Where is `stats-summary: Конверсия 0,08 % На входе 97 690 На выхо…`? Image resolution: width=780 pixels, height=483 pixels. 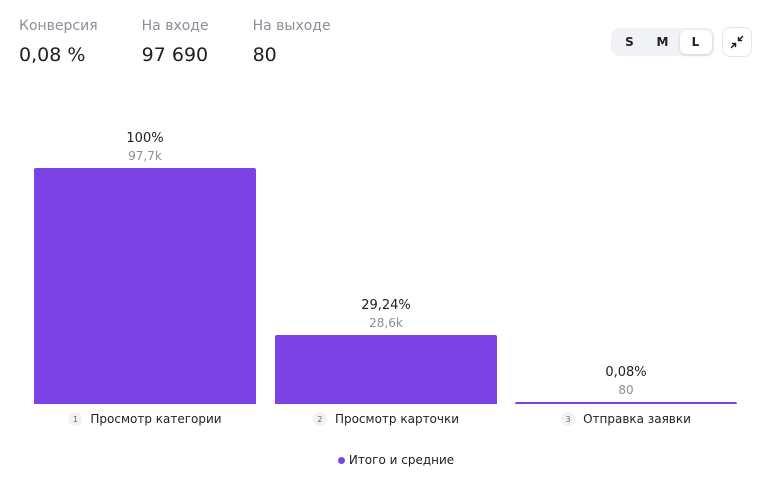
stats-summary: Конверсия 0,08 % На входе 97 690 На выхо… is located at coordinates (197, 42).